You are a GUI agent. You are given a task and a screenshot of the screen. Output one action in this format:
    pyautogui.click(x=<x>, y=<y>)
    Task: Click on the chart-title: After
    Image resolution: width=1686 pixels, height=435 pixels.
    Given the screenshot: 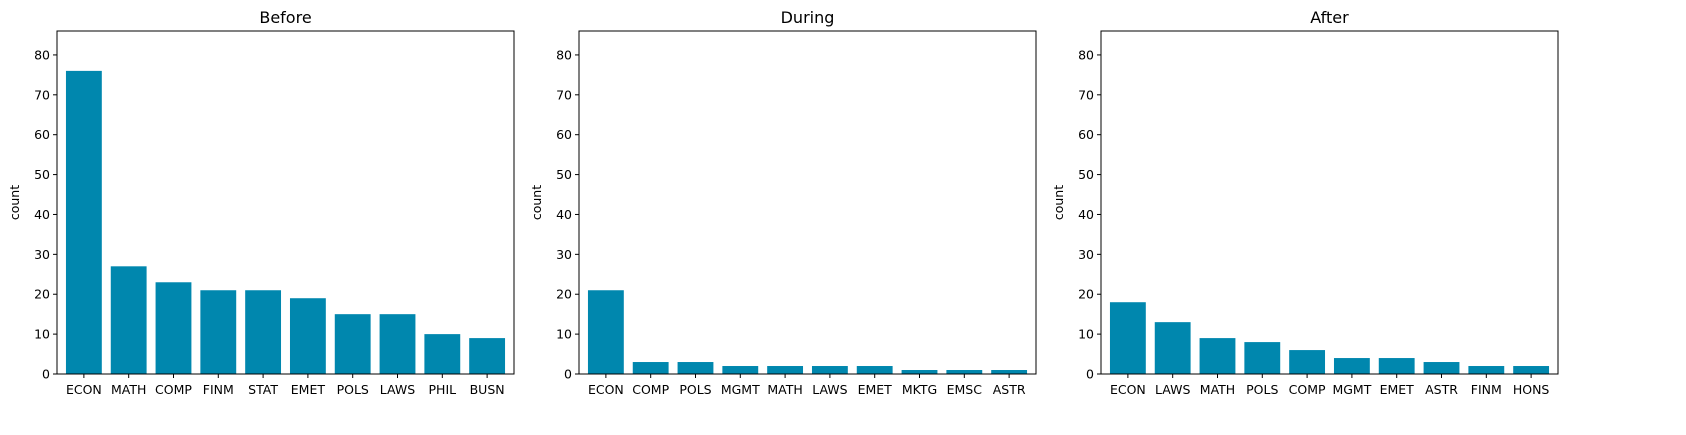 What is the action you would take?
    pyautogui.click(x=1329, y=17)
    